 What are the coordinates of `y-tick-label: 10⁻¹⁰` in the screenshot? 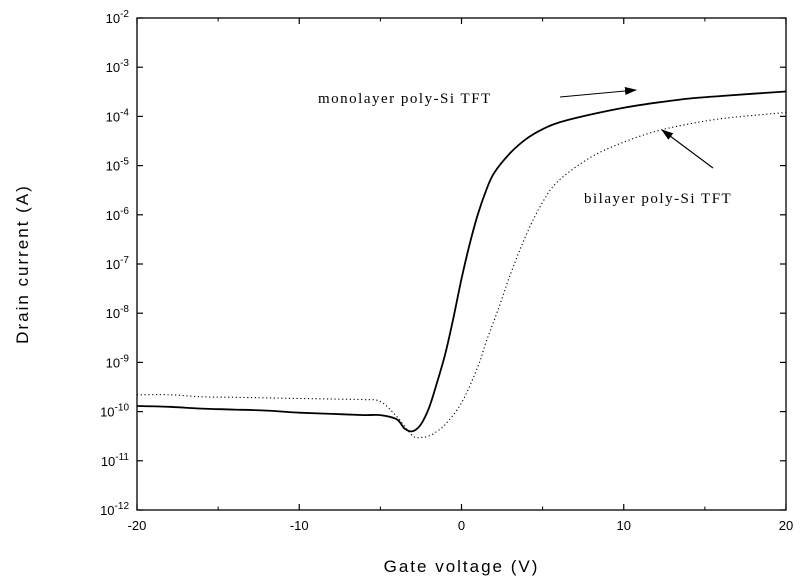 It's located at (114, 411).